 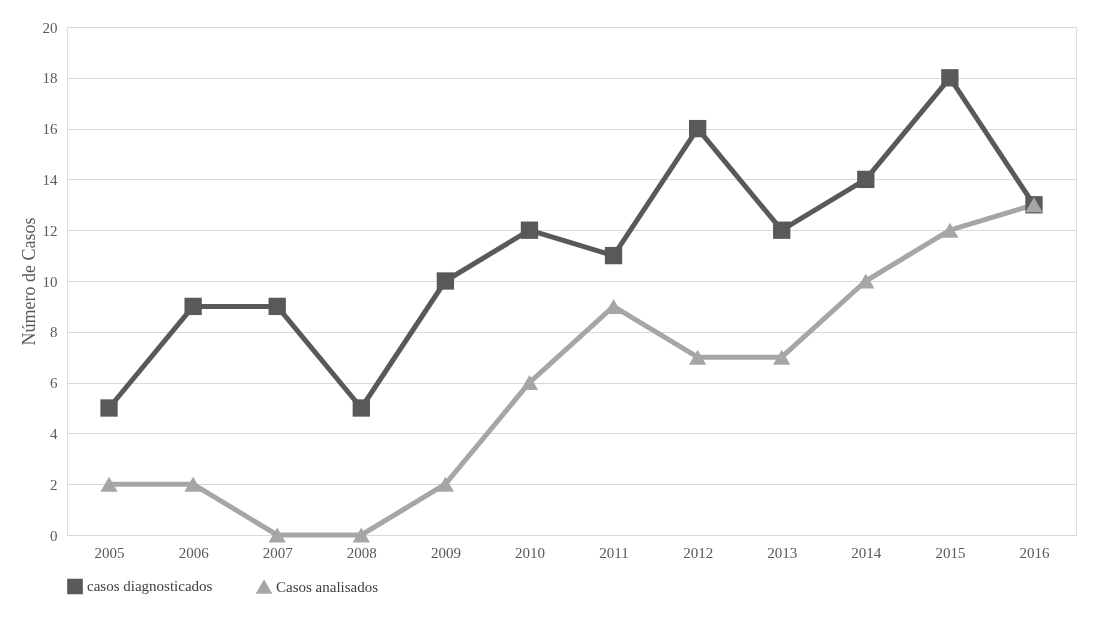 What do you see at coordinates (1034, 552) in the screenshot?
I see `x-tick-label: 2016` at bounding box center [1034, 552].